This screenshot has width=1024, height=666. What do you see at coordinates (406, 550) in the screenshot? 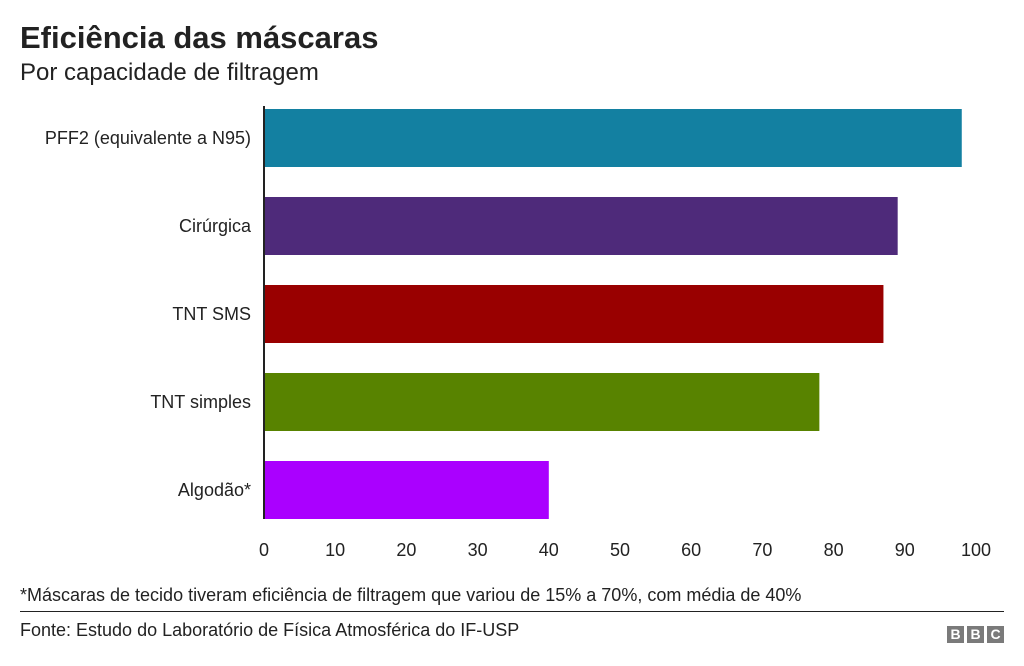
I see `x-tick-label: 20` at bounding box center [406, 550].